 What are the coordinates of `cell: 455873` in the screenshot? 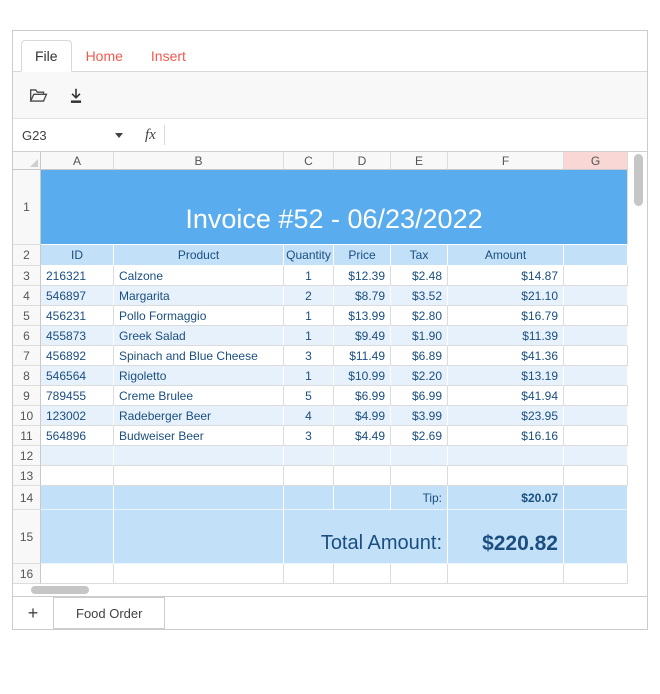 It's located at (77, 336).